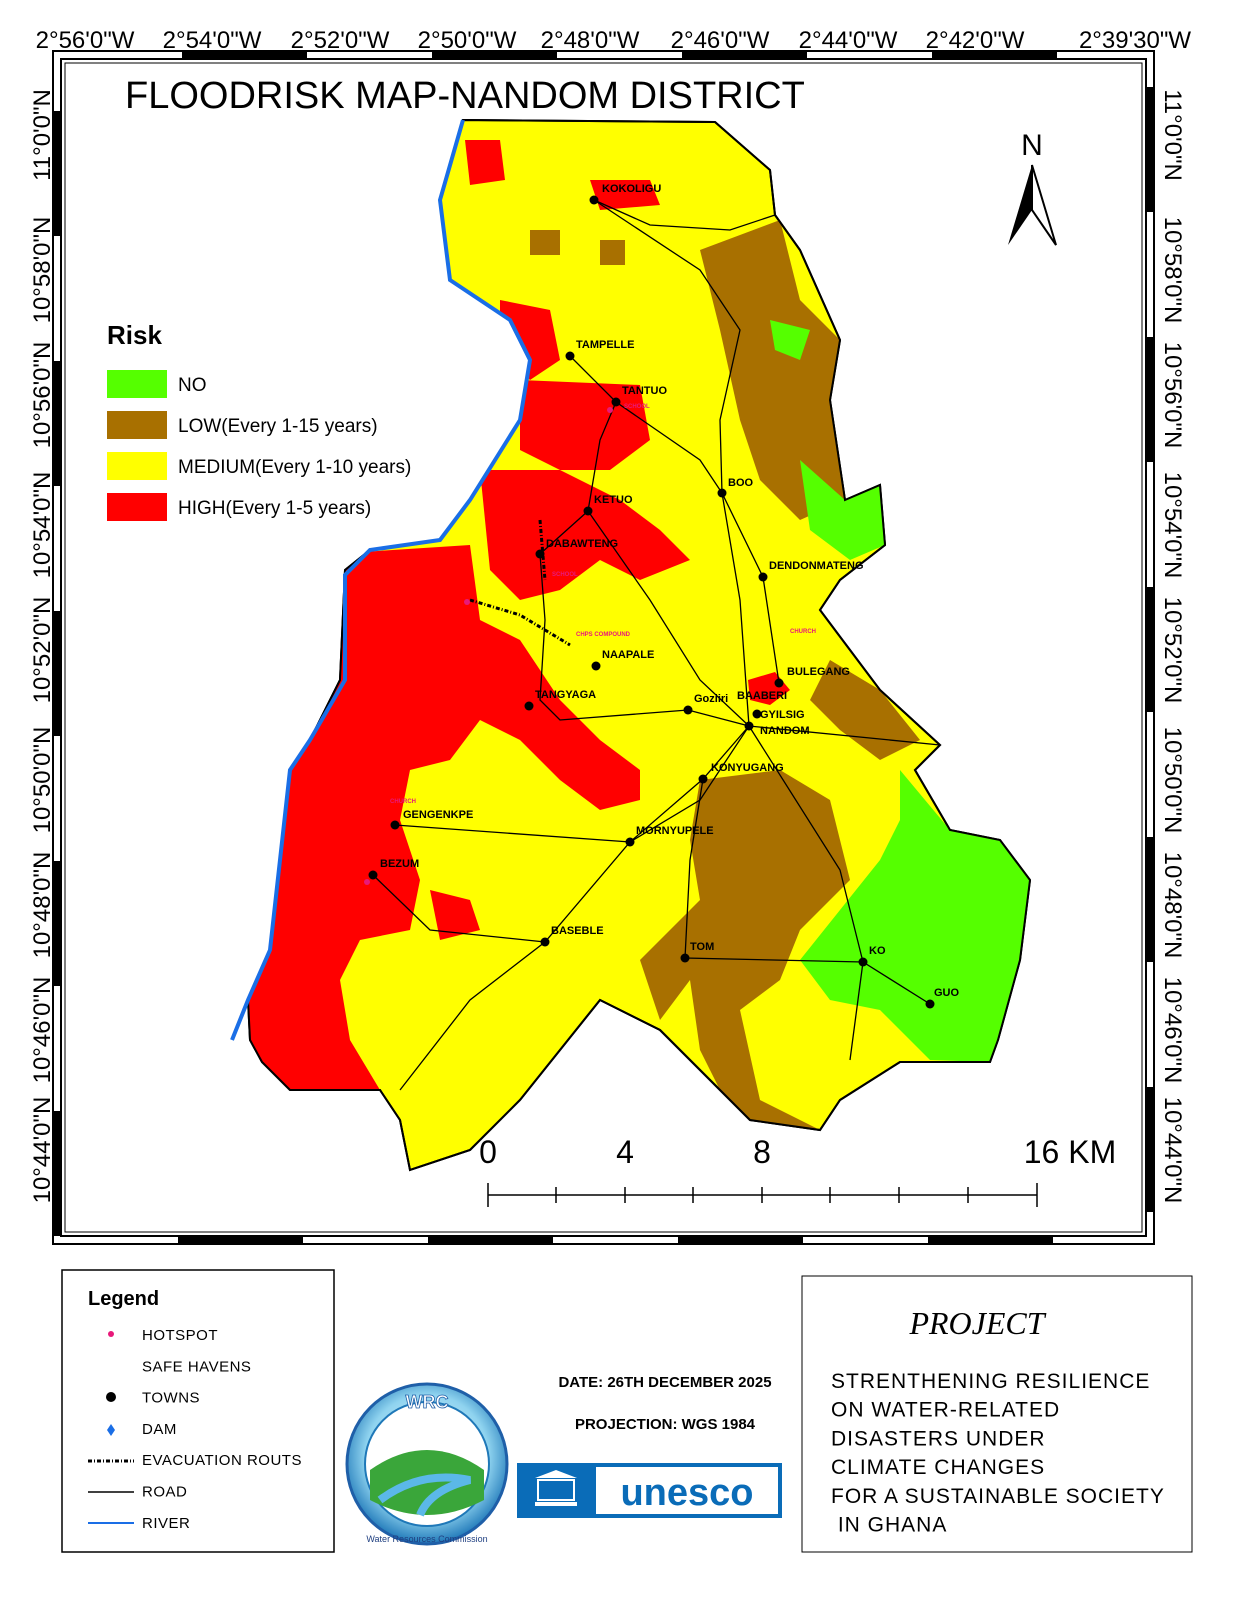  Describe the element at coordinates (644, 391) in the screenshot. I see `town-label: TANTUO` at that location.